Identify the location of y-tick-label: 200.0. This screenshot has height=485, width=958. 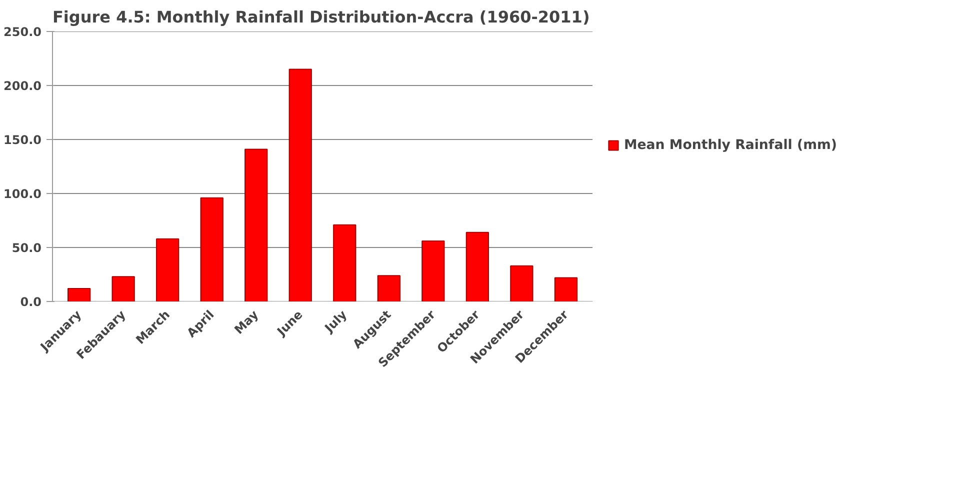
(23, 86).